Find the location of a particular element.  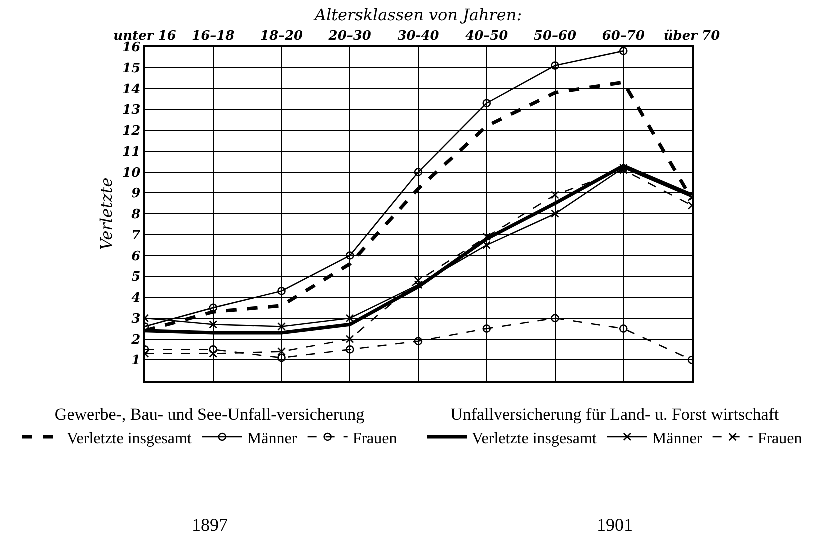

text: 1901 is located at coordinates (615, 525).